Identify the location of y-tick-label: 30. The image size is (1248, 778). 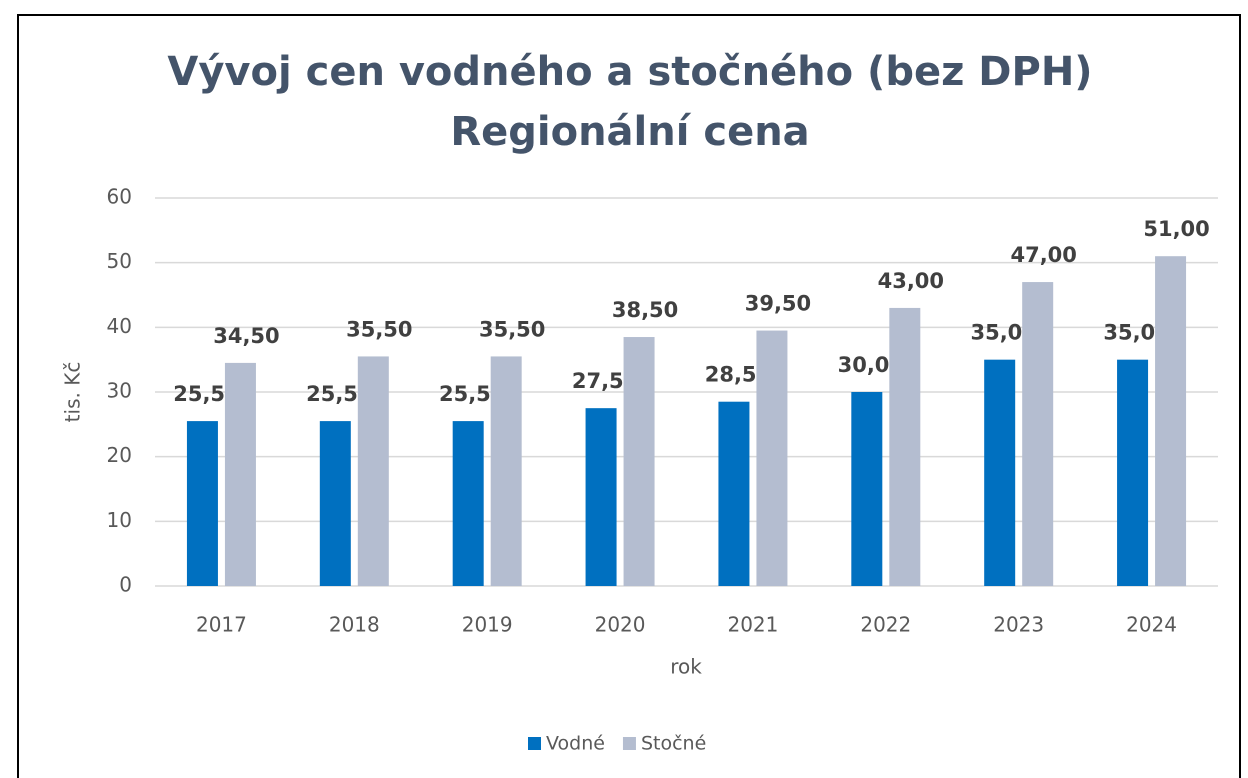
(119, 391).